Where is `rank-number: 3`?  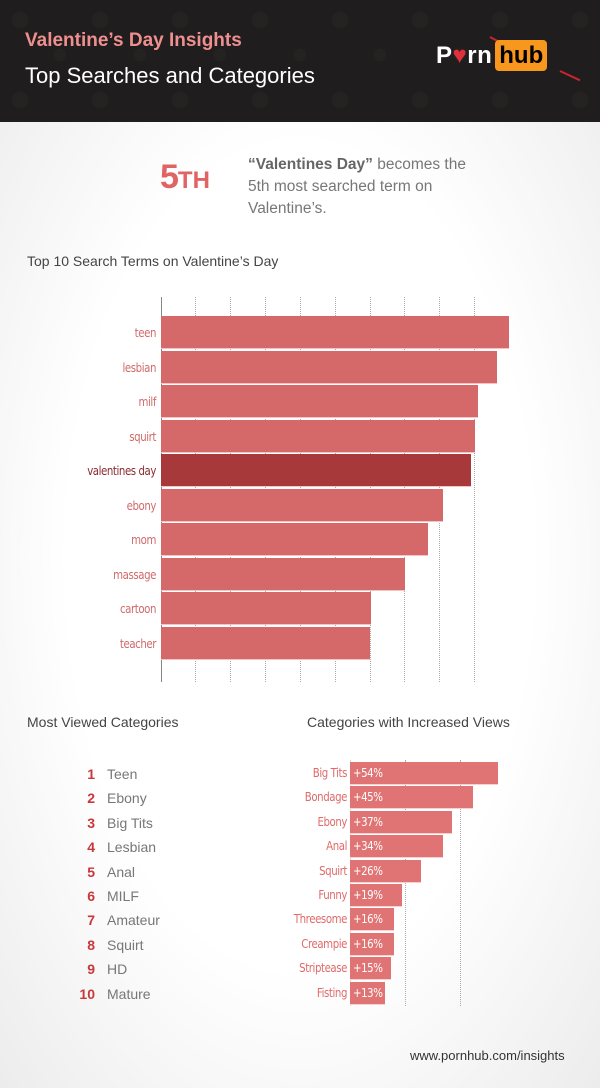 rank-number: 3 is located at coordinates (91, 822).